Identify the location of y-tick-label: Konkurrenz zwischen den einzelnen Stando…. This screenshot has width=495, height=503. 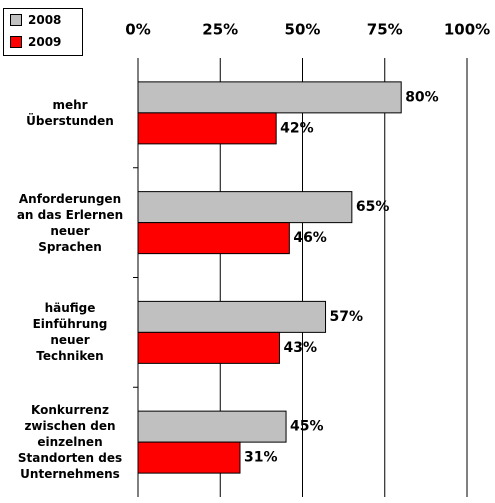
(70, 442).